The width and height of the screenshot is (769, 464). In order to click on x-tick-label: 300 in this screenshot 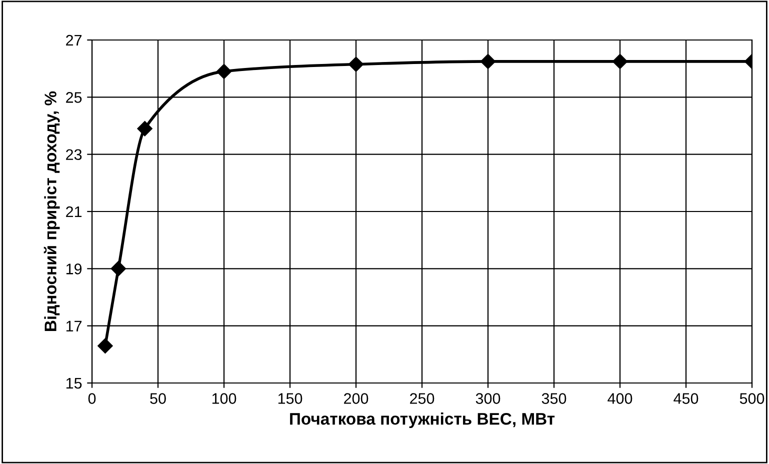, I will do `click(488, 398)`.